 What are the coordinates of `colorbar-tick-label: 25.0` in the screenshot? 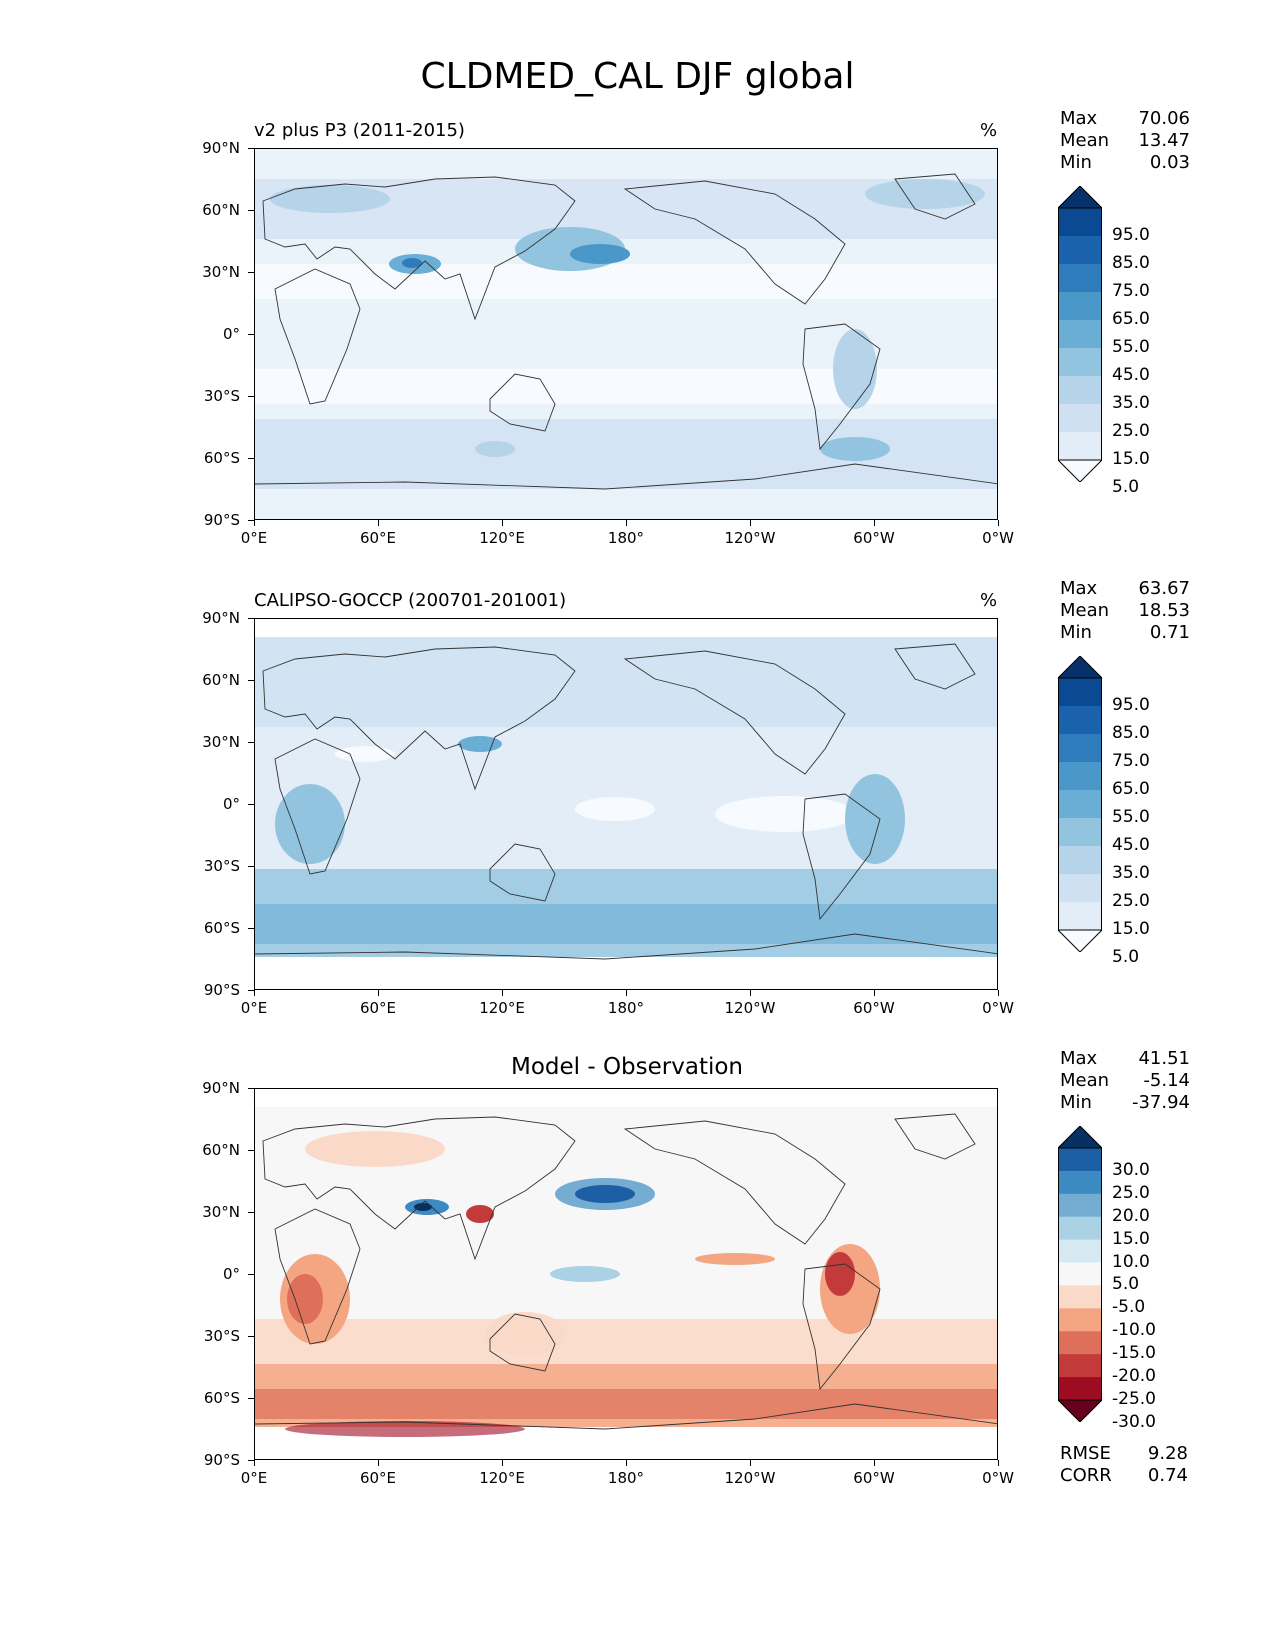 It's located at (1131, 1192).